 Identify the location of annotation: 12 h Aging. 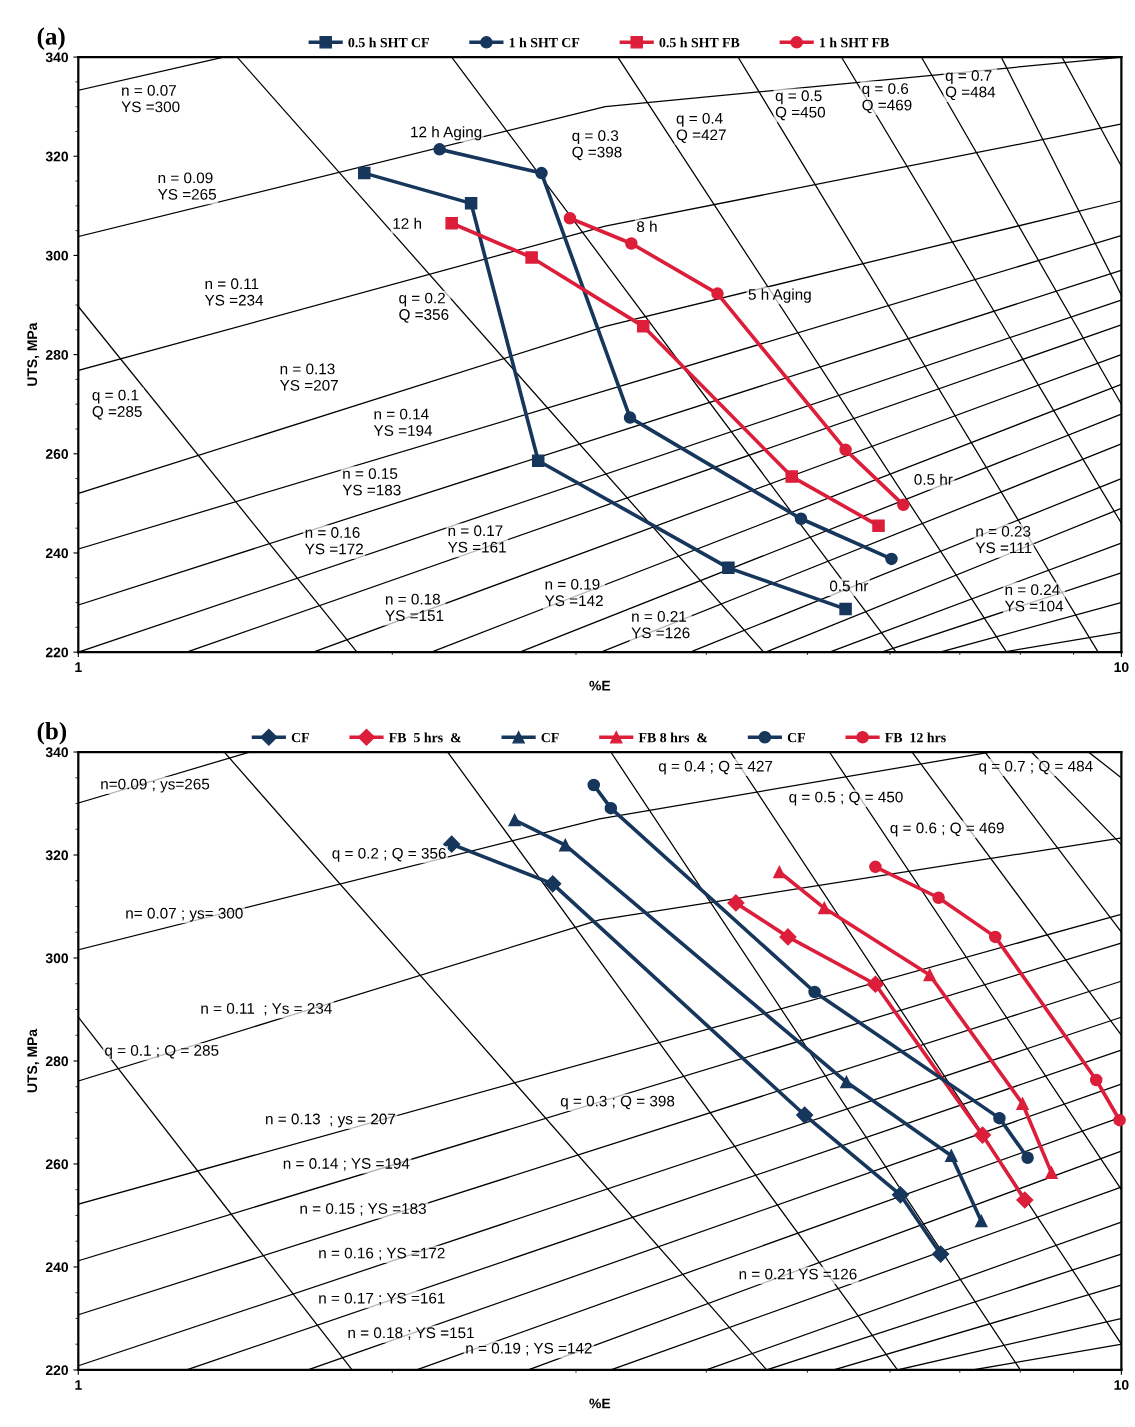
(446, 133).